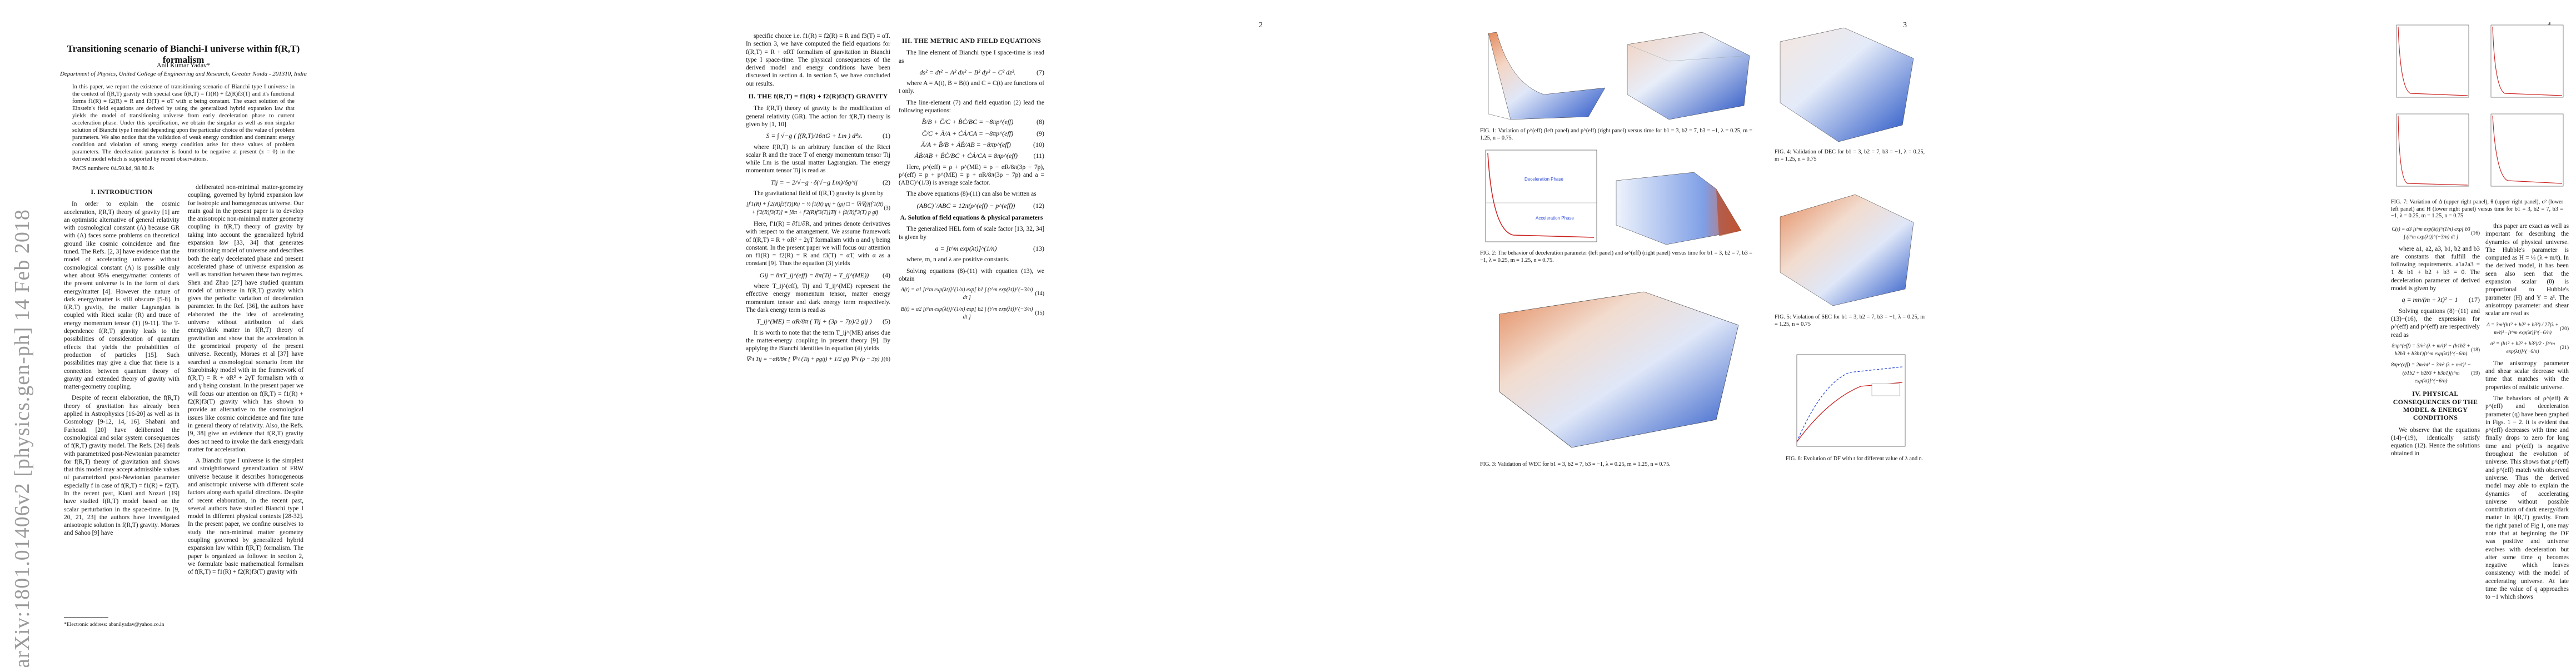 The height and width of the screenshot is (667, 2576). What do you see at coordinates (1555, 218) in the screenshot?
I see `fig2-label-acceleration: Acceleration Phase` at bounding box center [1555, 218].